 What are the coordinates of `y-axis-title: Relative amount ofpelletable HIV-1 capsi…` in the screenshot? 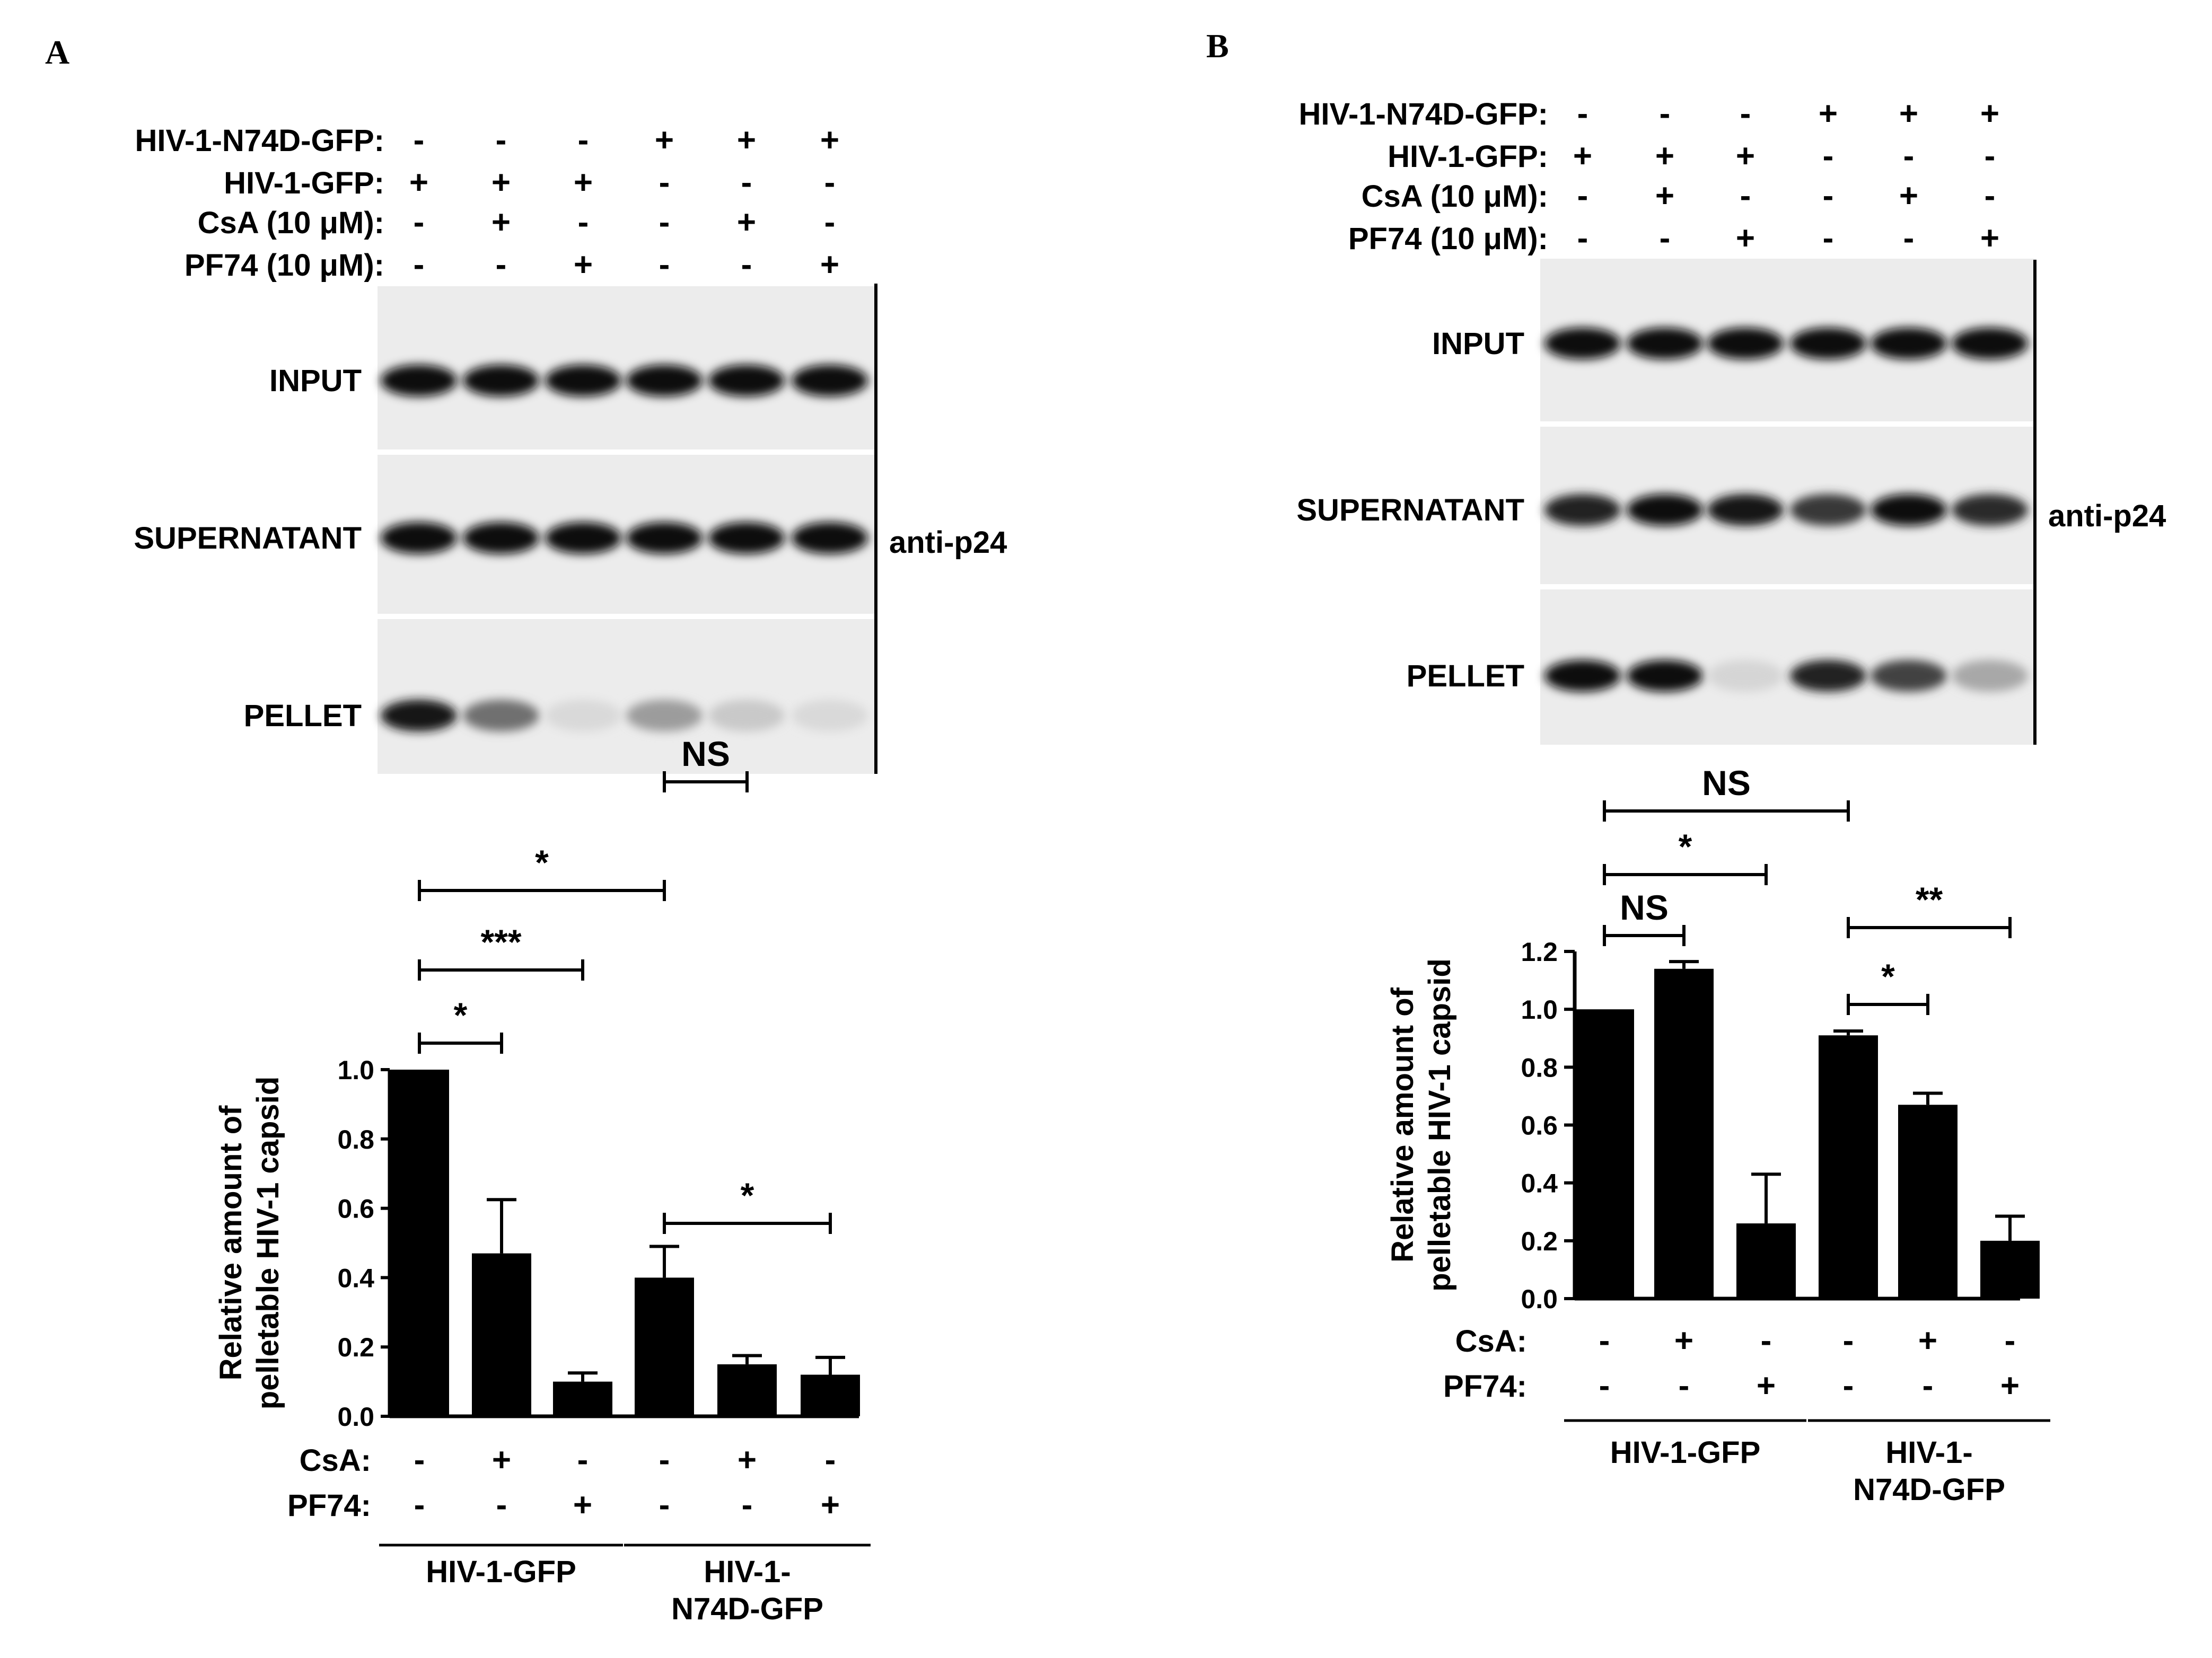 It's located at (250, 1243).